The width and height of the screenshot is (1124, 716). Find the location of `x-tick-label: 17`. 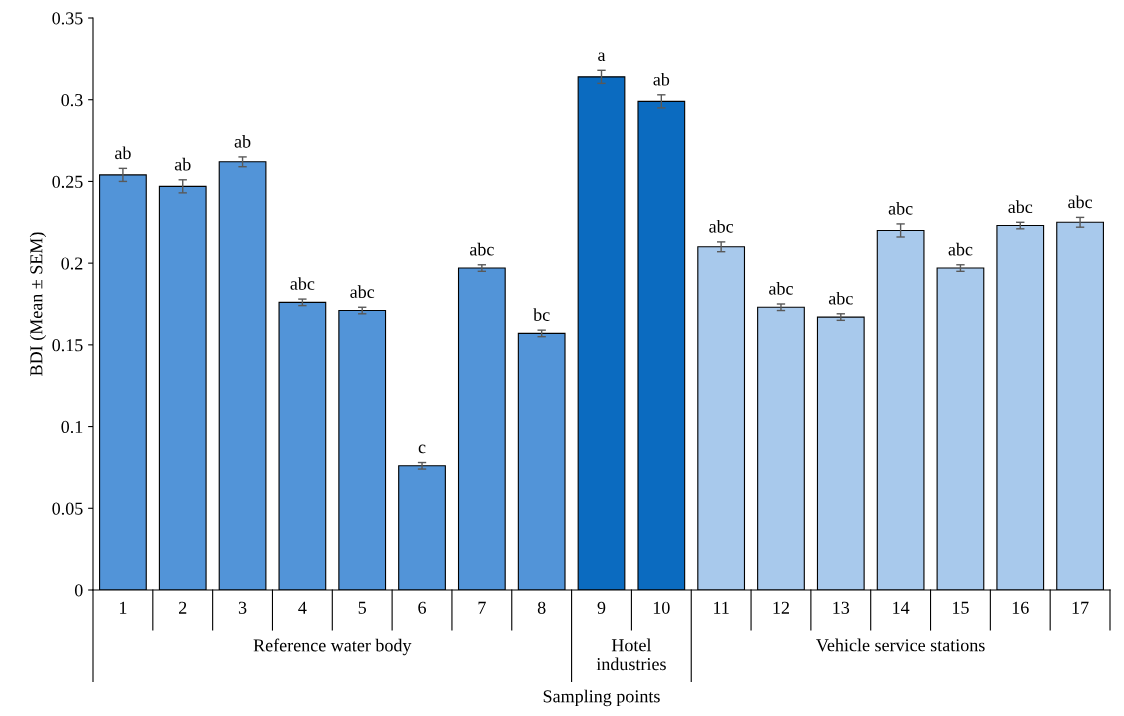

x-tick-label: 17 is located at coordinates (1080, 607).